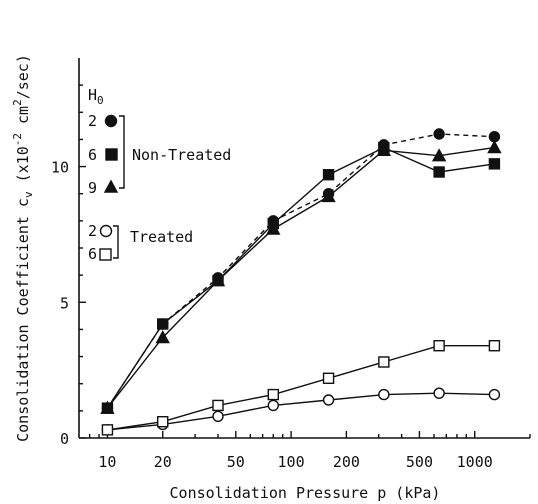  Describe the element at coordinates (346, 462) in the screenshot. I see `x-tick-label: 200` at that location.